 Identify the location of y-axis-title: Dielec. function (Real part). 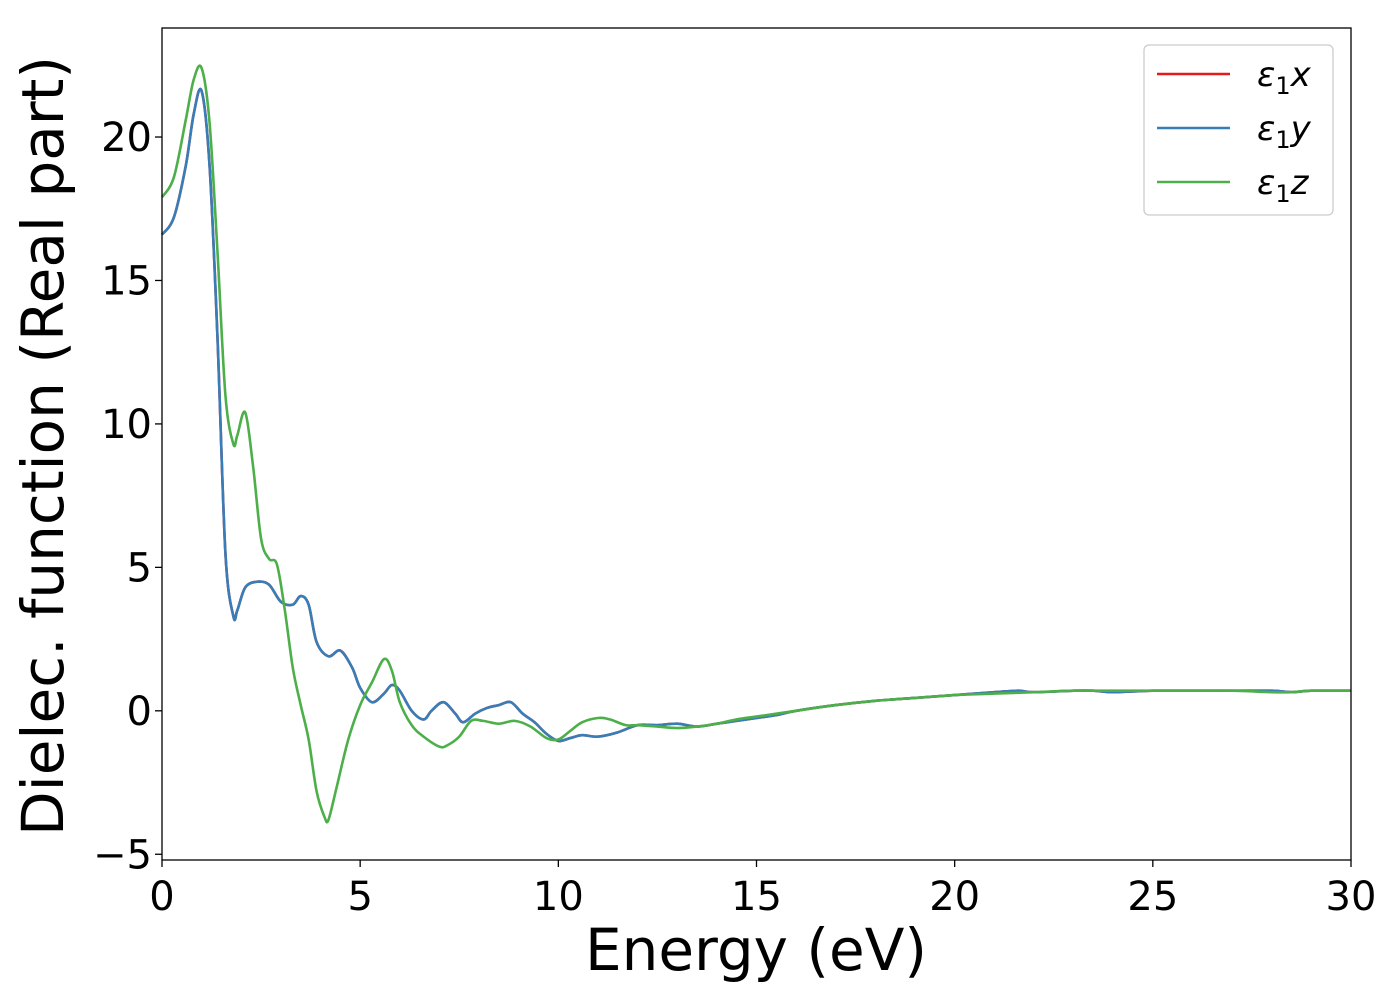
(43, 446).